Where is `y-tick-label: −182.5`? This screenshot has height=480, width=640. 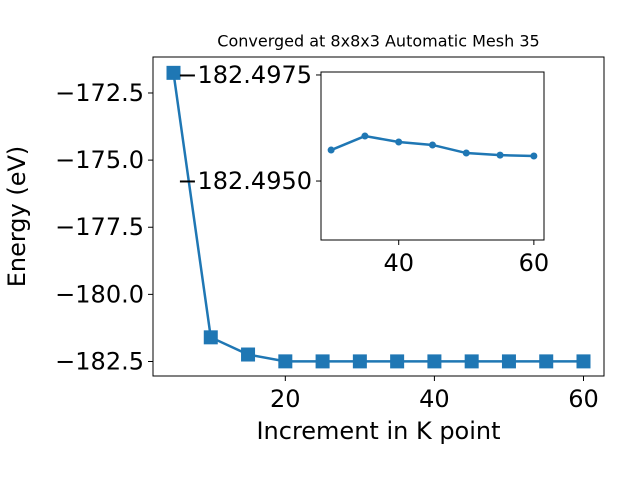 y-tick-label: −182.5 is located at coordinates (99, 362).